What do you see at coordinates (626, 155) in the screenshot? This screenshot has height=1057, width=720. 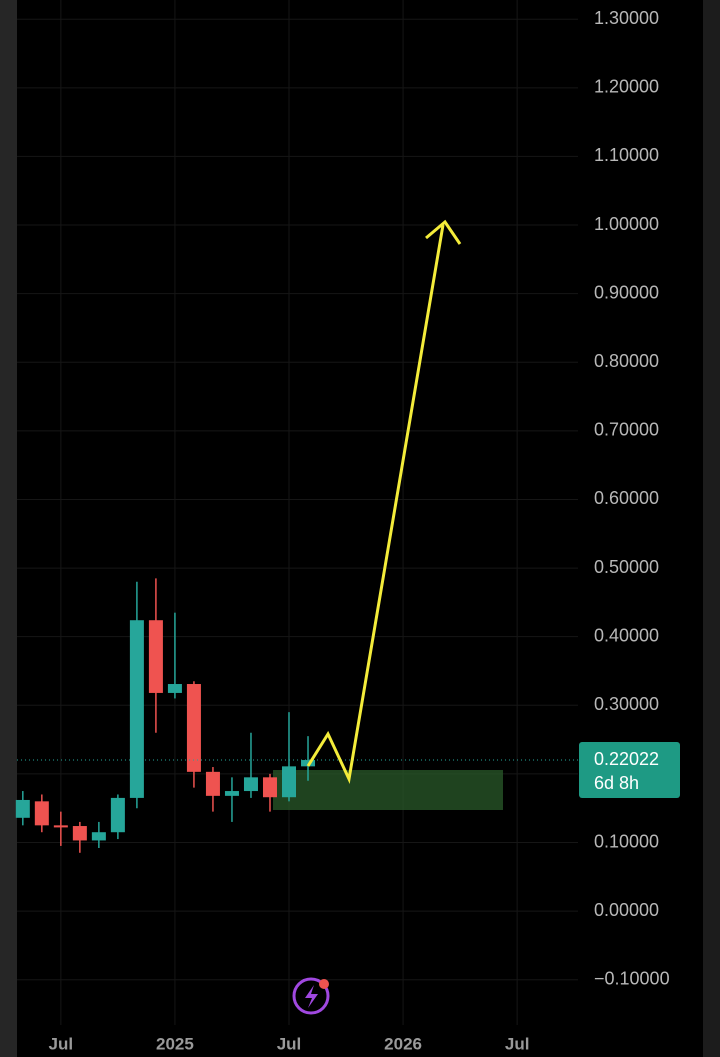 I see `y-tick-label: 1.10000` at bounding box center [626, 155].